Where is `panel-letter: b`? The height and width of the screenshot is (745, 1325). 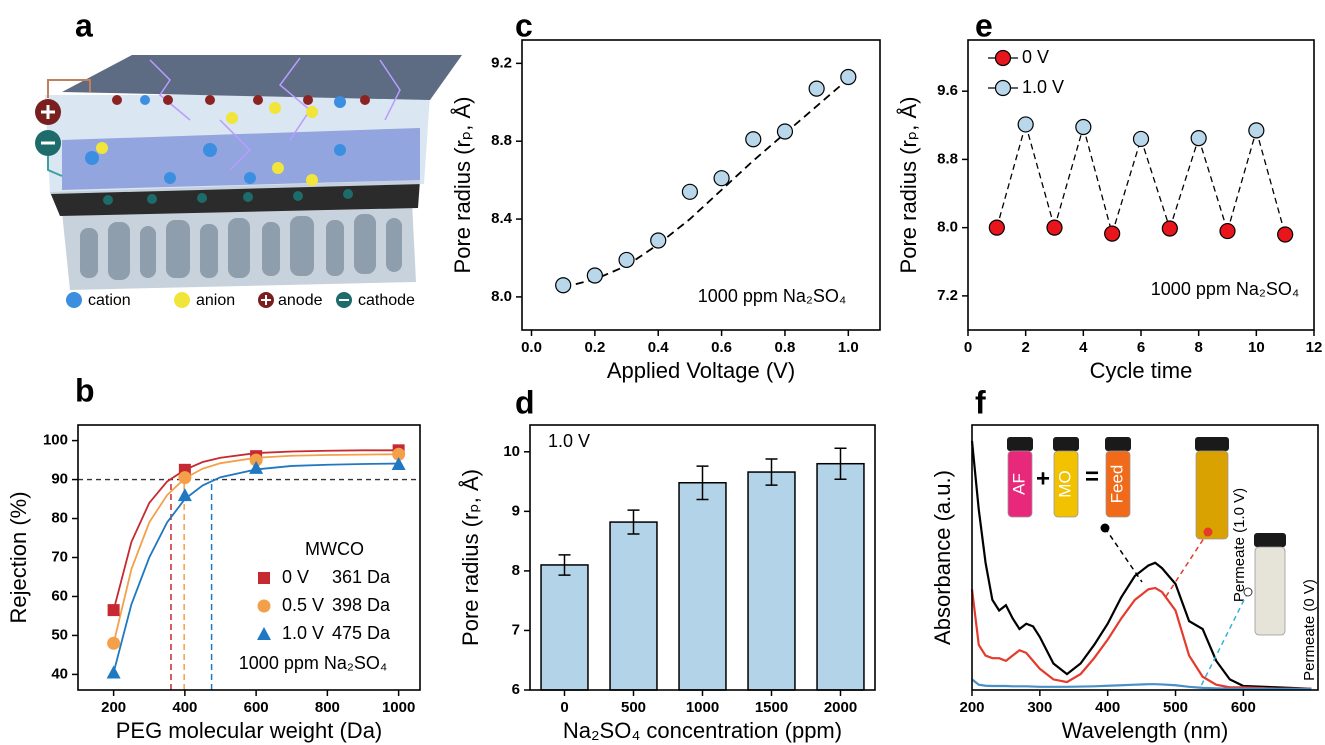 panel-letter: b is located at coordinates (85, 390).